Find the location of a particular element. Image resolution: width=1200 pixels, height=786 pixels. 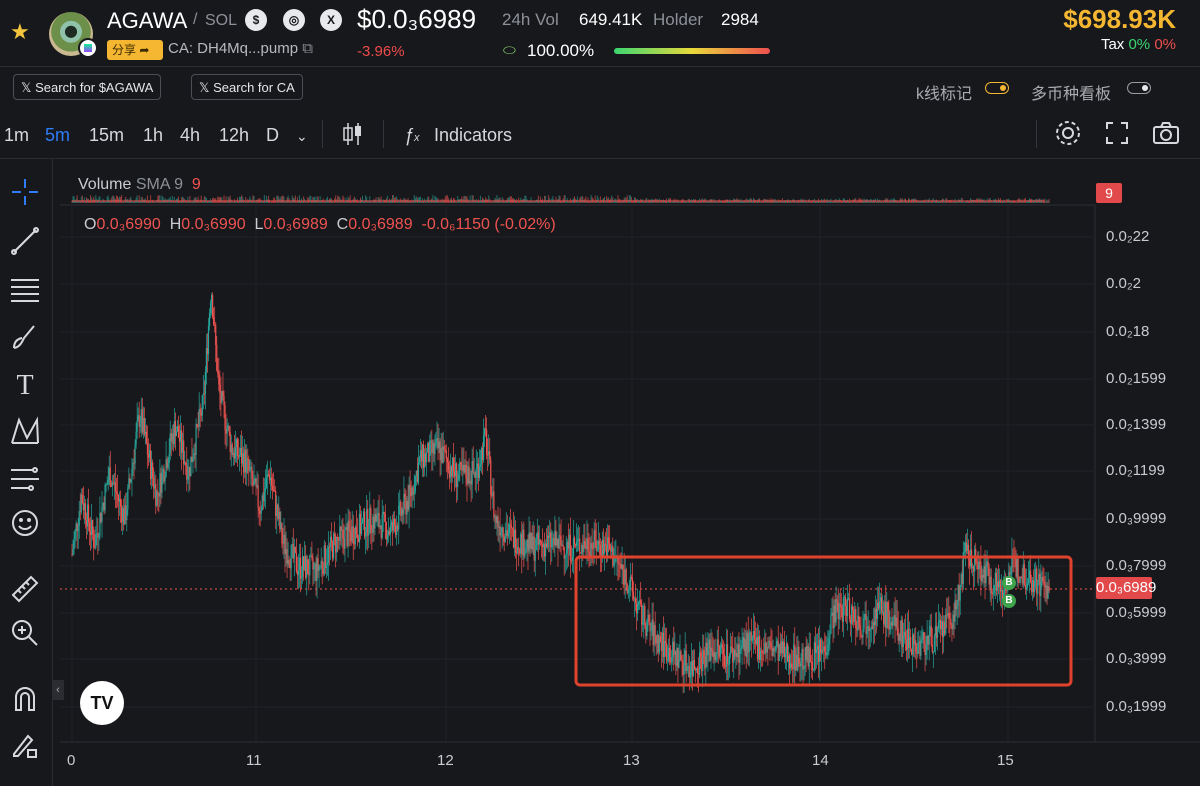

pattern-tool-icon is located at coordinates (25, 432).